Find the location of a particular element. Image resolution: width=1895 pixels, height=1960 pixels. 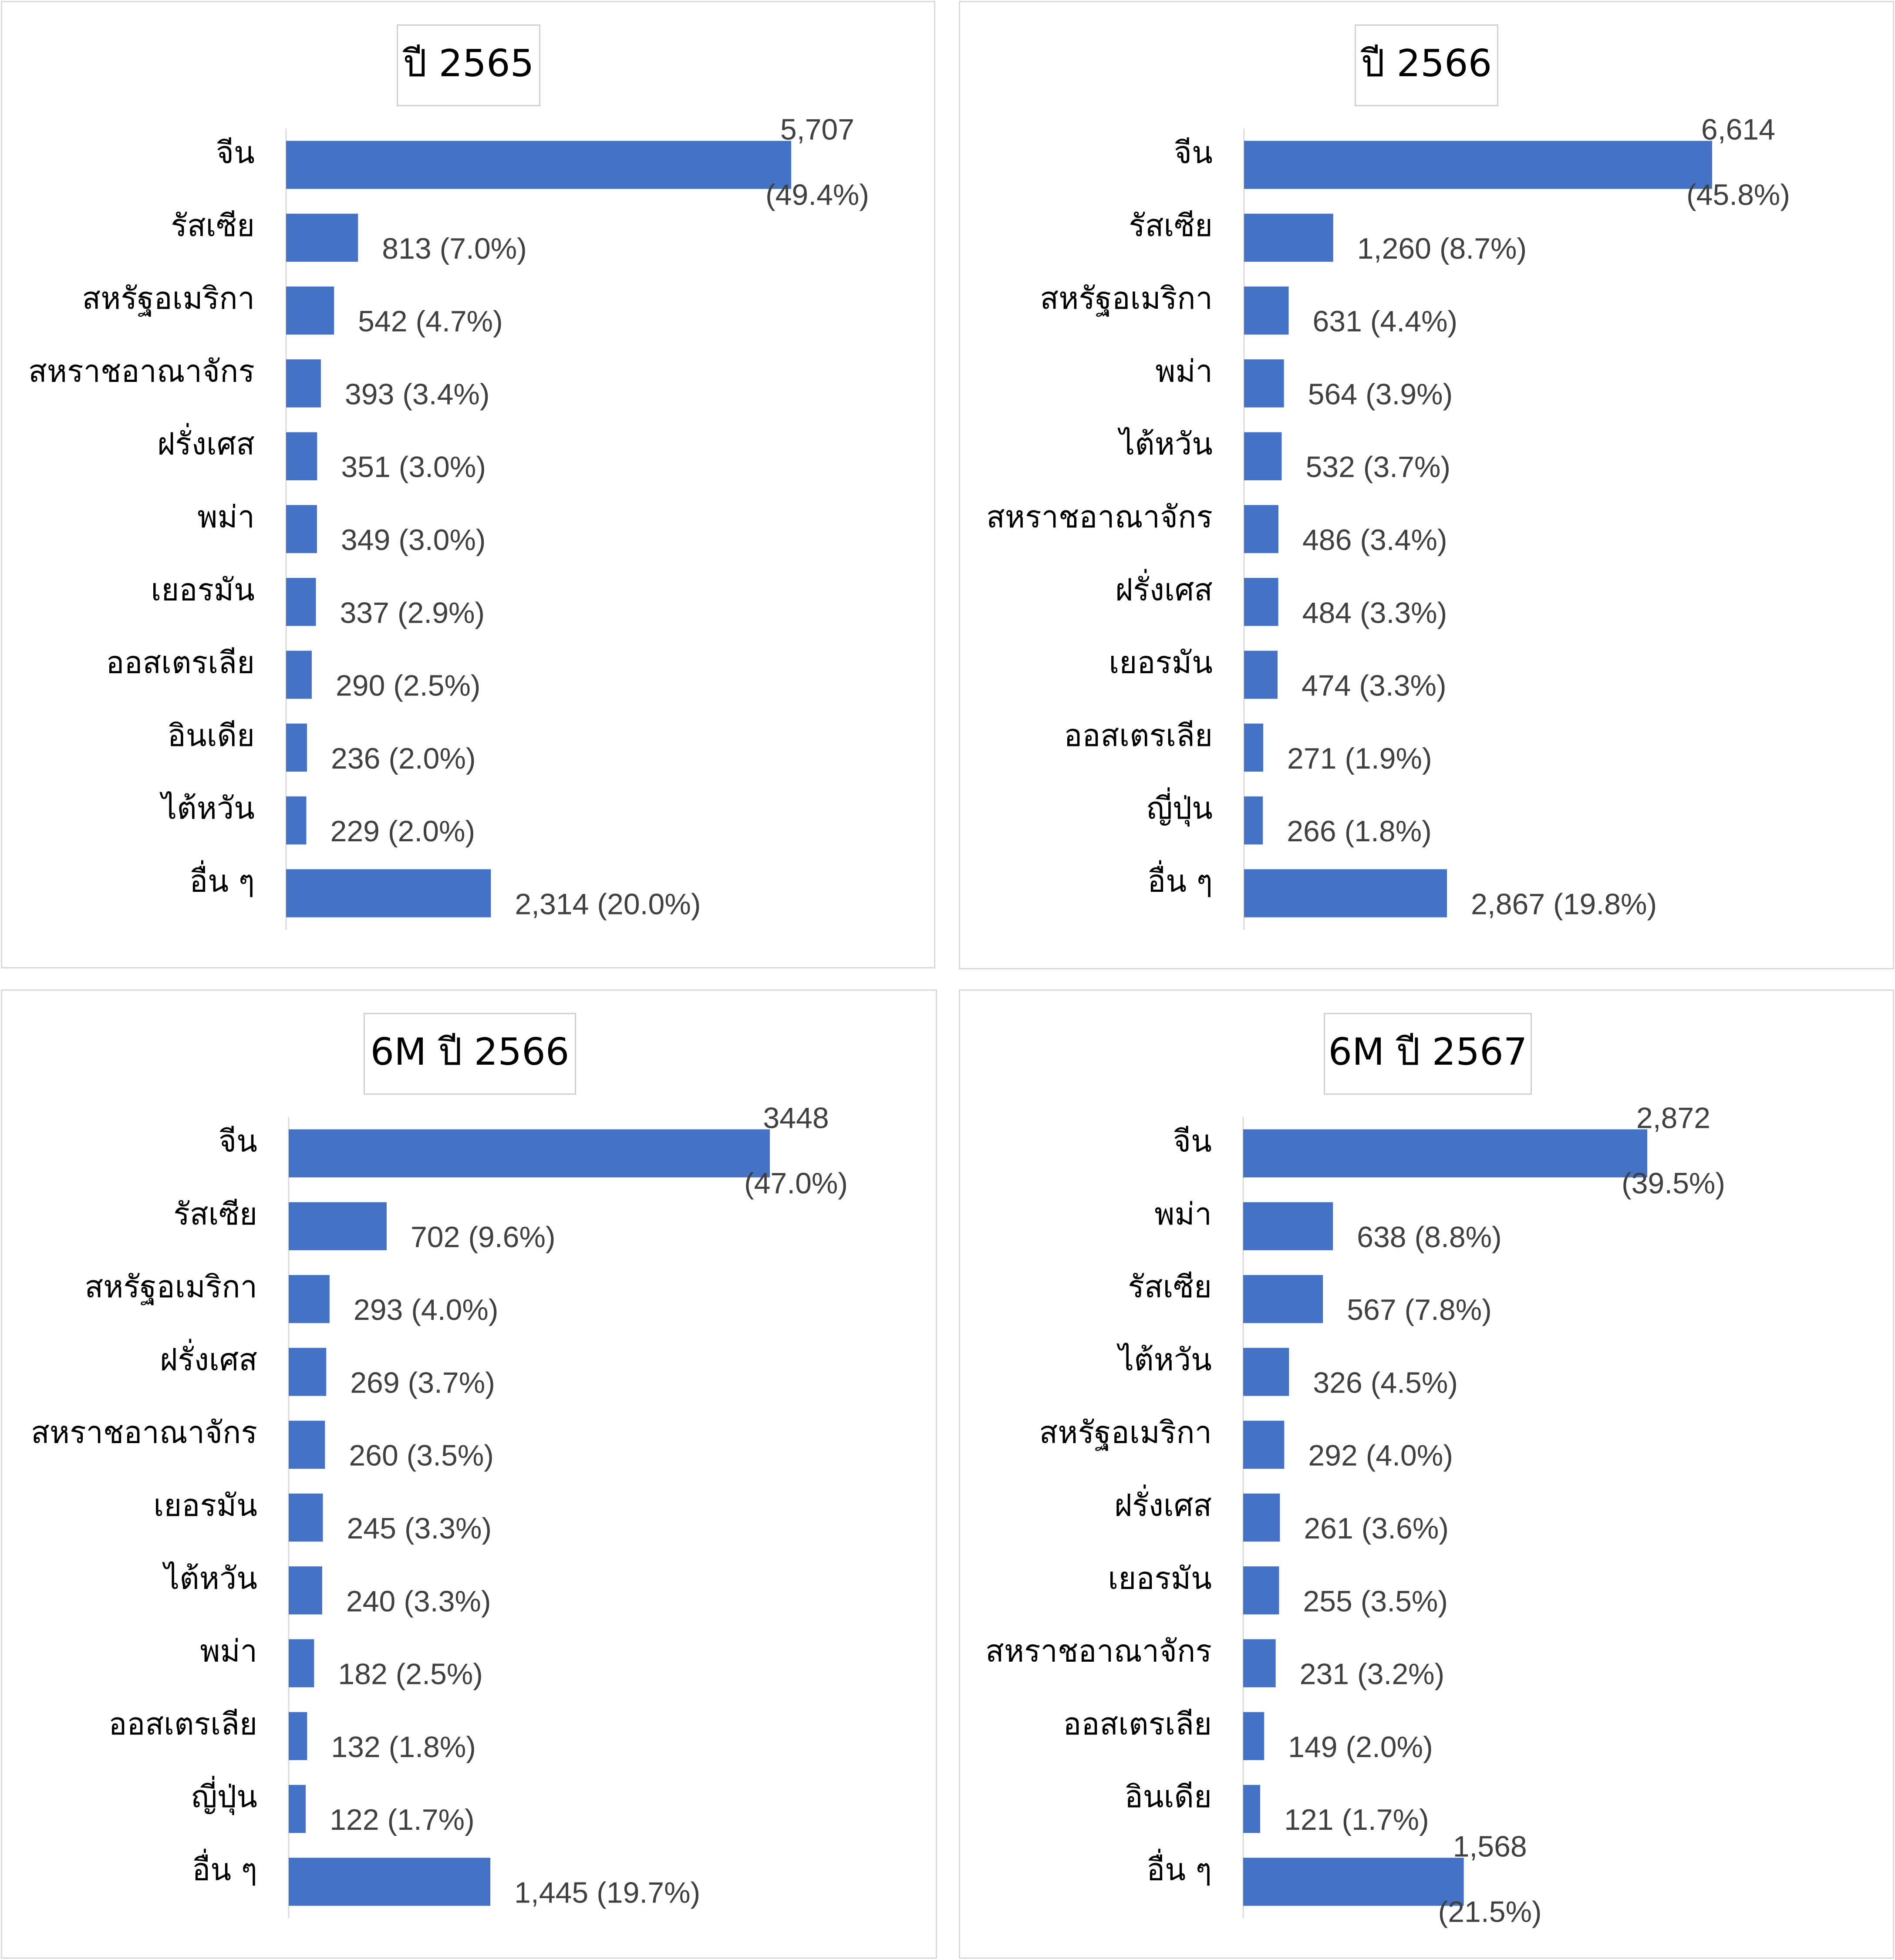

data-label-percent: (39.5%) is located at coordinates (1674, 1183).